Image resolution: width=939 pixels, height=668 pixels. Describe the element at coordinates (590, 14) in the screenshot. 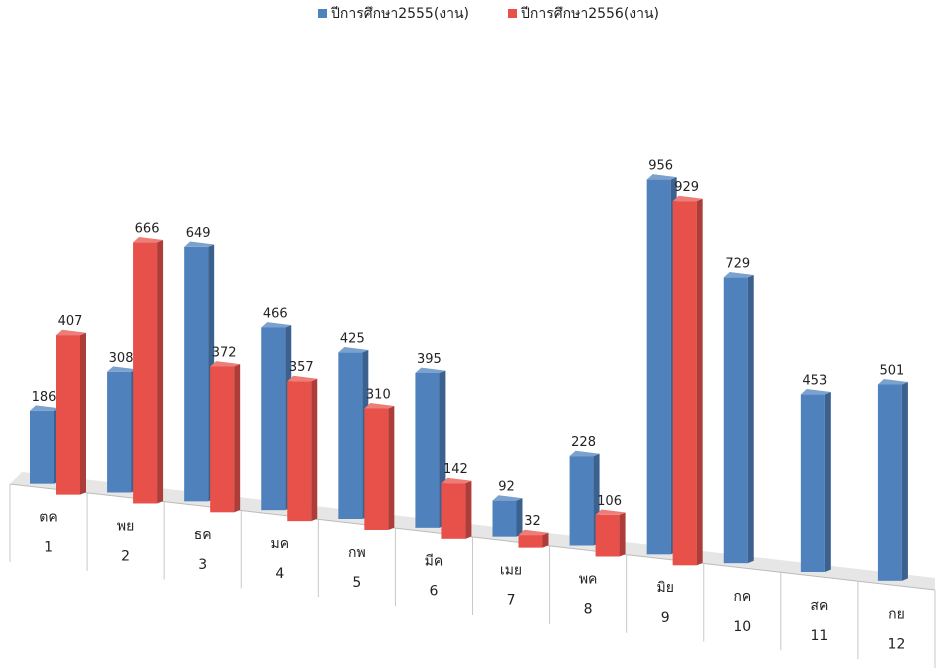

I see `legend-label: ปีการศึกษา2556(งาน)` at that location.